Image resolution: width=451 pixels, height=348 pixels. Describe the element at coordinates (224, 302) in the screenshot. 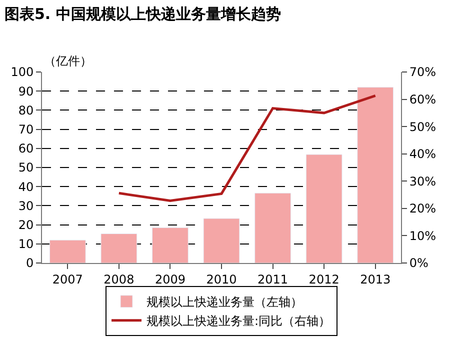

I see `legend-label: 规模以上快递业务量（左轴）` at that location.